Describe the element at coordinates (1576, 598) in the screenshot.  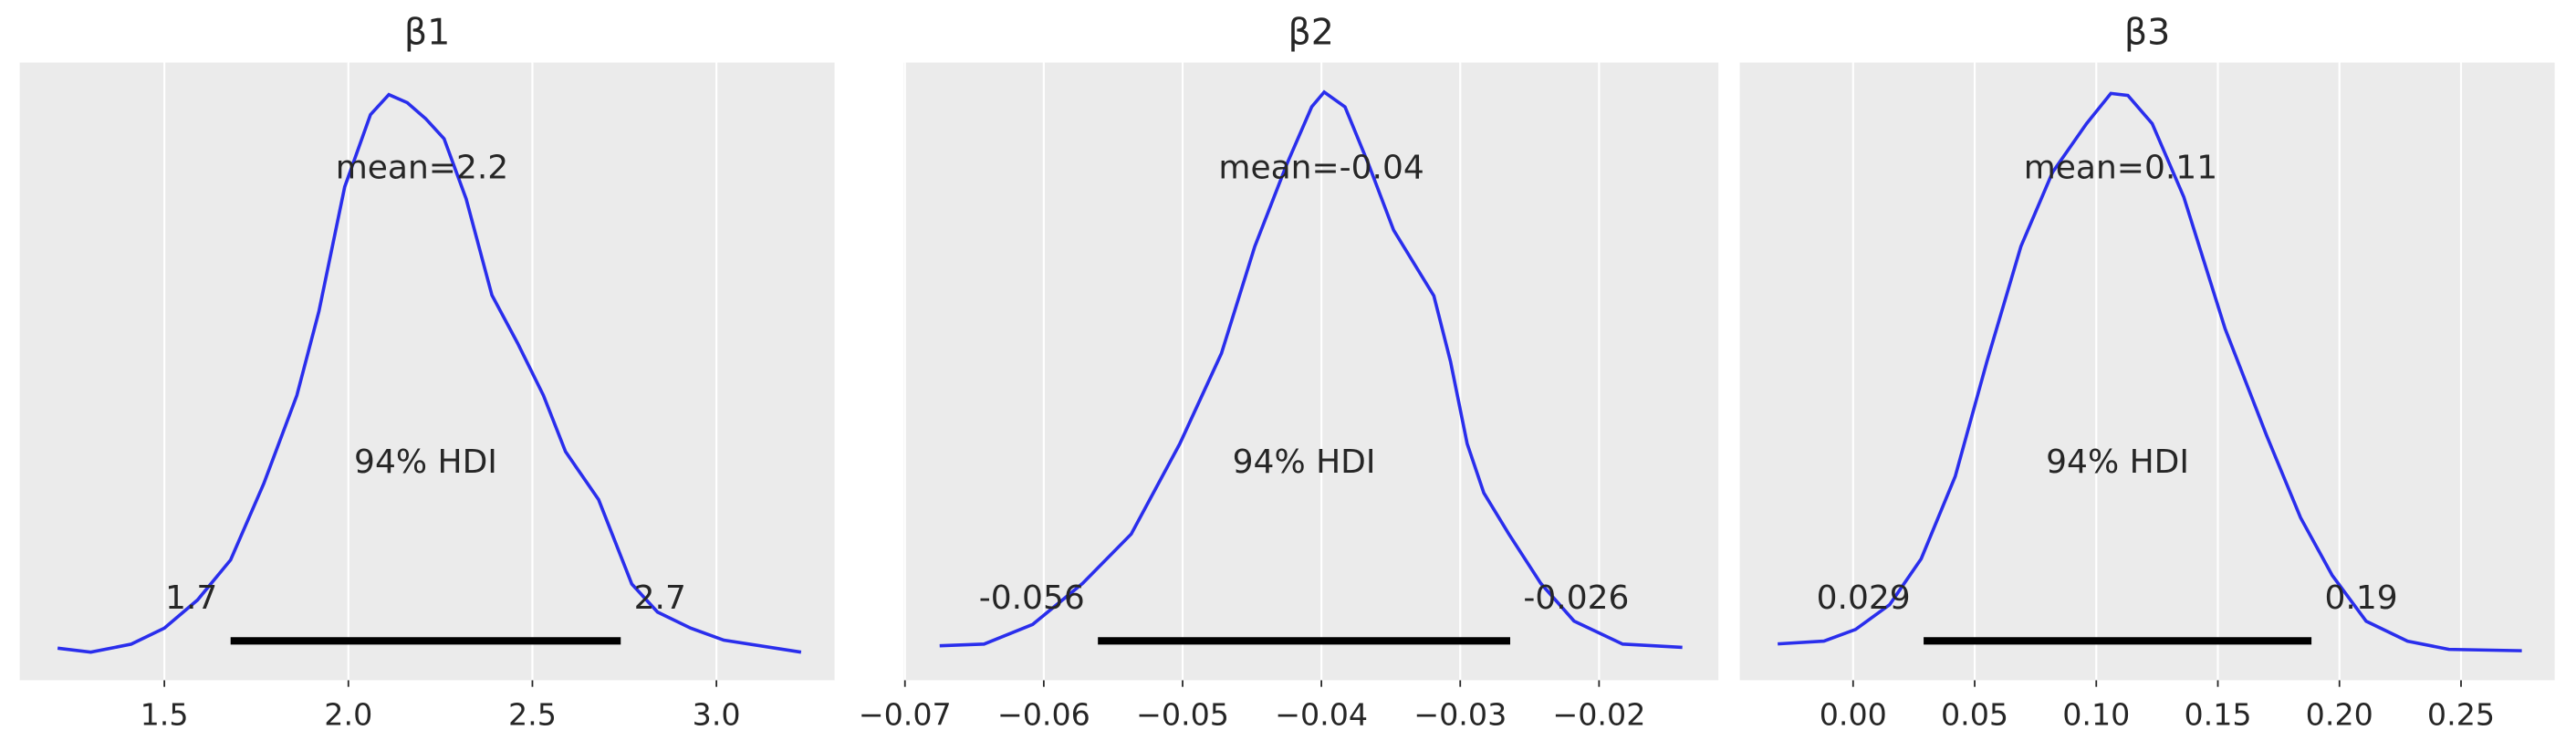
I see `hdi-bound-label: -0.026` at that location.